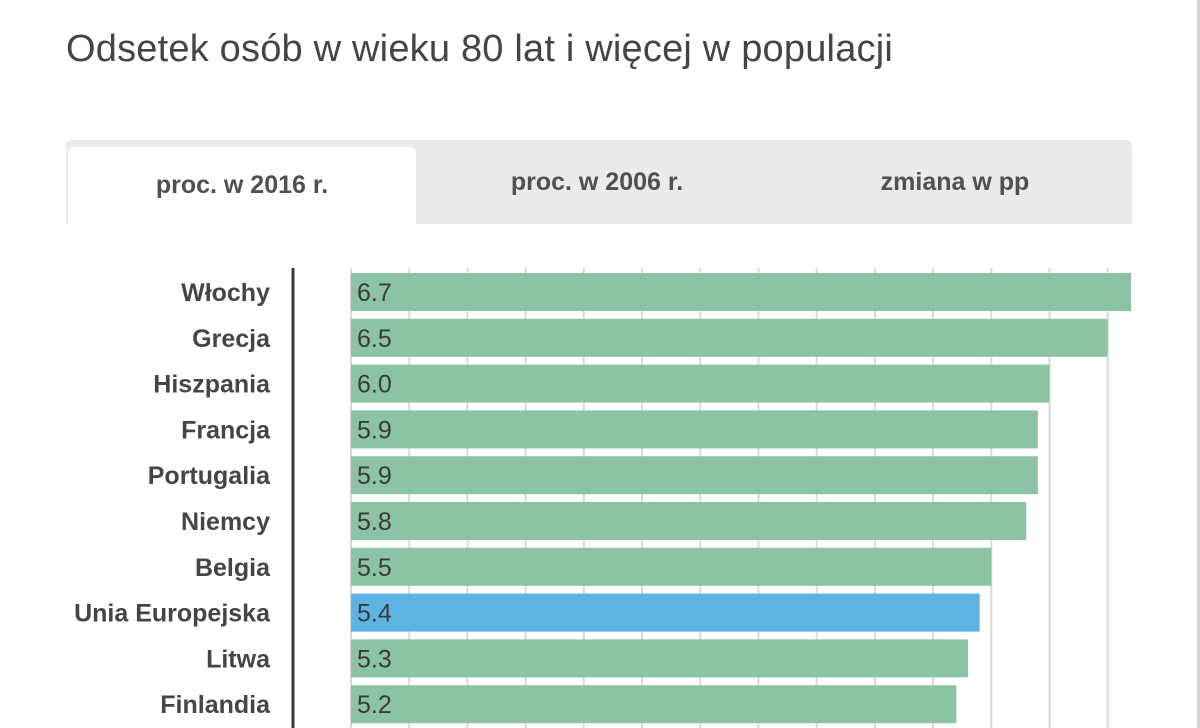 The image size is (1200, 728). What do you see at coordinates (374, 339) in the screenshot?
I see `value-label: 6.5` at bounding box center [374, 339].